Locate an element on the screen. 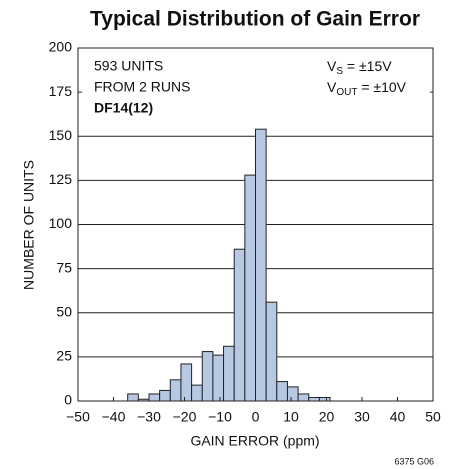 The width and height of the screenshot is (459, 469). y-tick-label: 75 is located at coordinates (64, 267).